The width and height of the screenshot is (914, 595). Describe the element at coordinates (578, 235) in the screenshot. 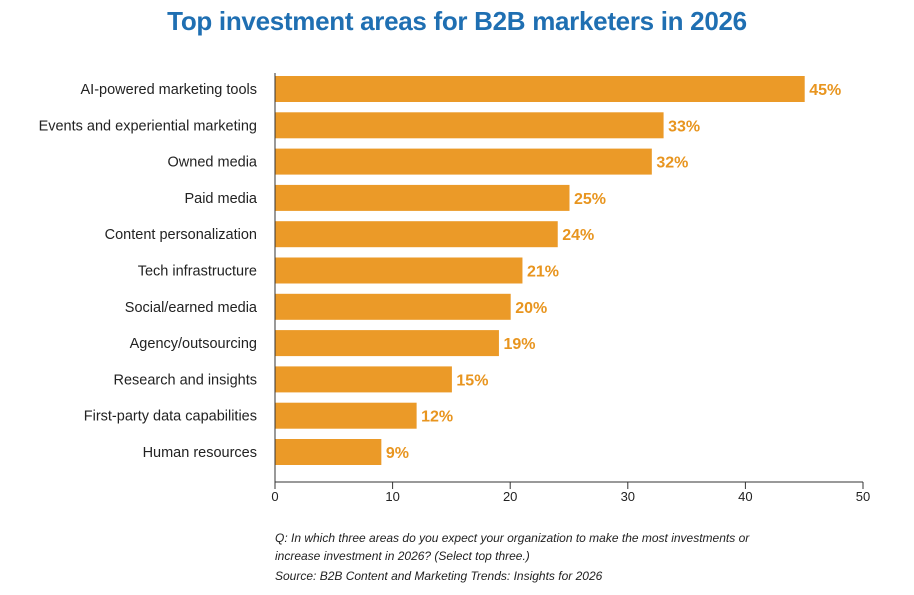

I see `value-label-5: 24%` at that location.